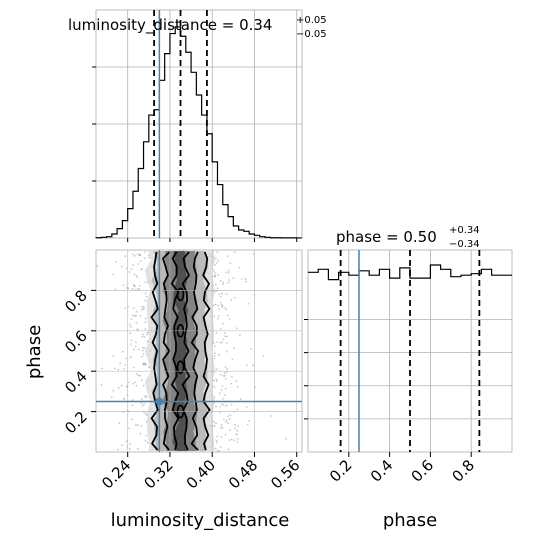 Image resolution: width=550 pixels, height=550 pixels. I want to click on luminosity-distance-title: luminosity_distance = 0.34, so click(170, 25).